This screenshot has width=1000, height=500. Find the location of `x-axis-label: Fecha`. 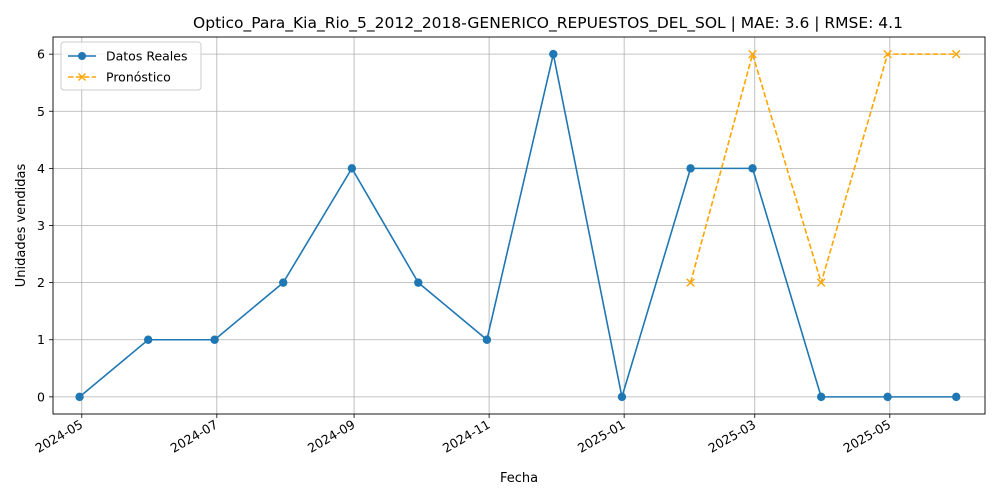

x-axis-label: Fecha is located at coordinates (519, 478).